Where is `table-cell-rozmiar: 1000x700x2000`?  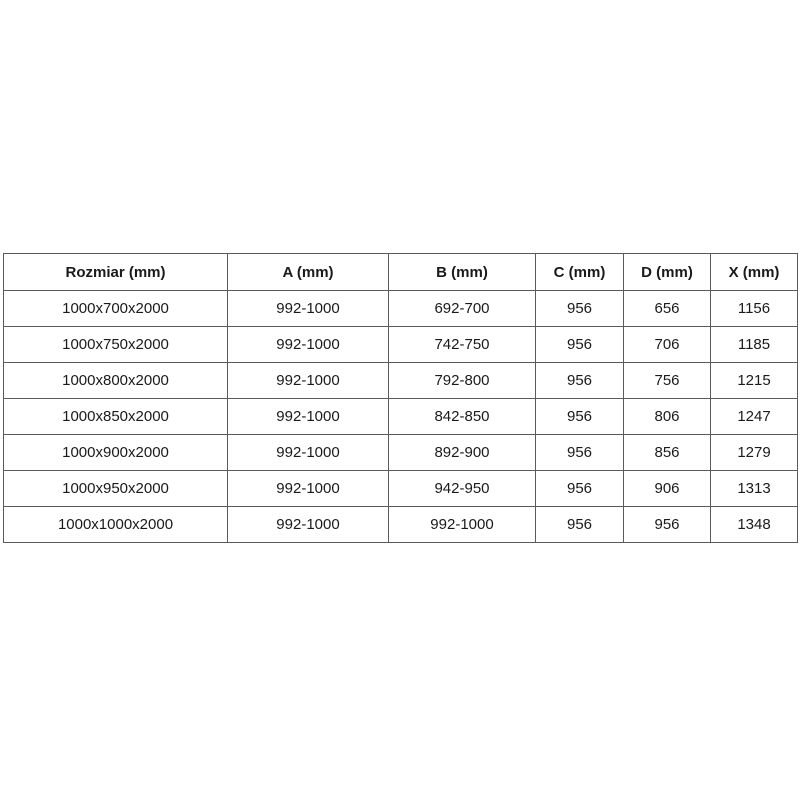
table-cell-rozmiar: 1000x700x2000 is located at coordinates (115, 308).